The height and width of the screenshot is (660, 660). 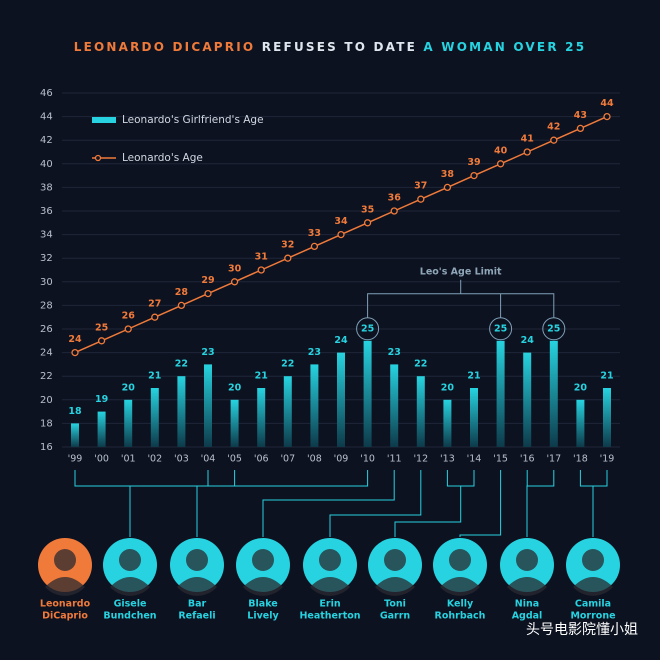 What do you see at coordinates (193, 120) in the screenshot?
I see `legend-label: Leonardo's Girlfriend's Age` at bounding box center [193, 120].